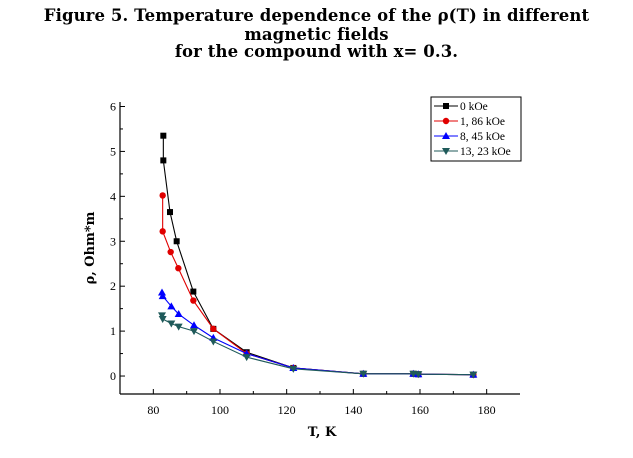  I want to click on legend-entry-1: 1, 86 kOe, so click(469, 122).